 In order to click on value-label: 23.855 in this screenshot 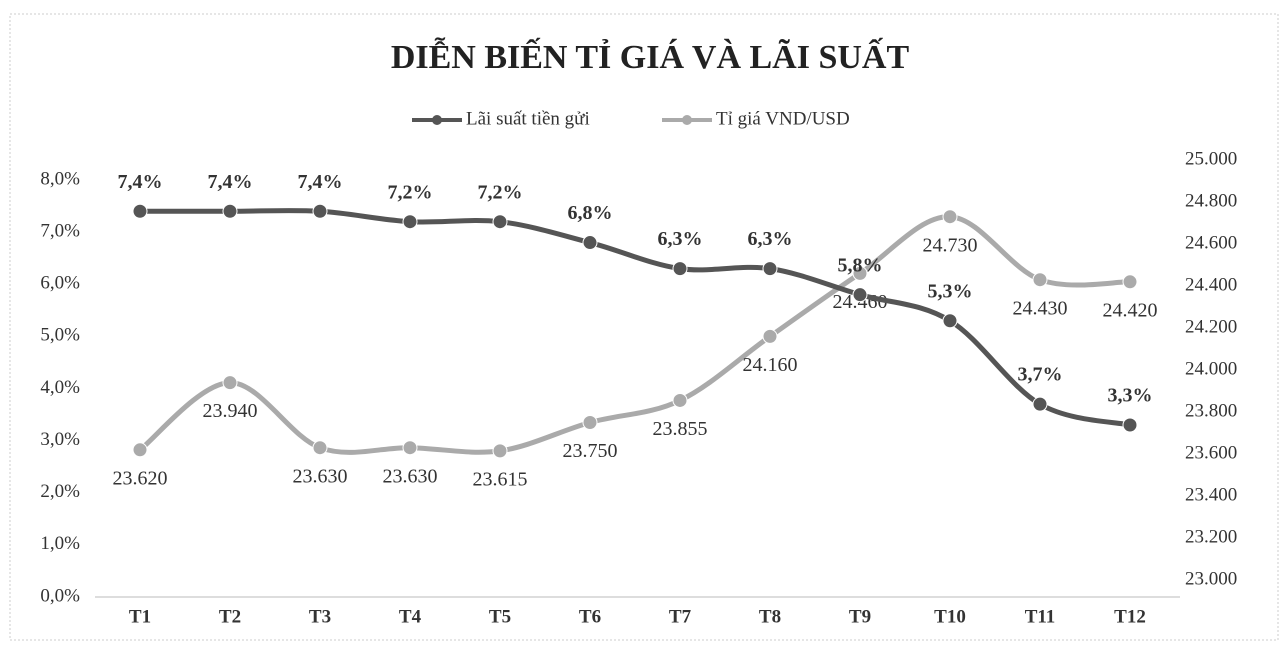, I will do `click(680, 429)`.